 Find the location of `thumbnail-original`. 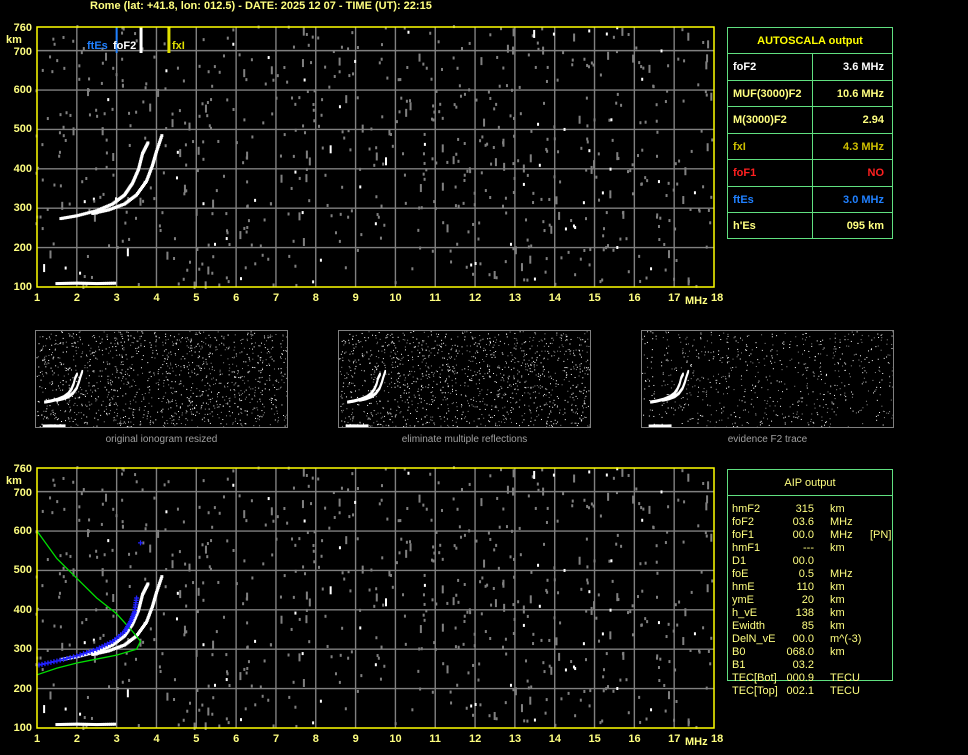

thumbnail-original is located at coordinates (161, 379).